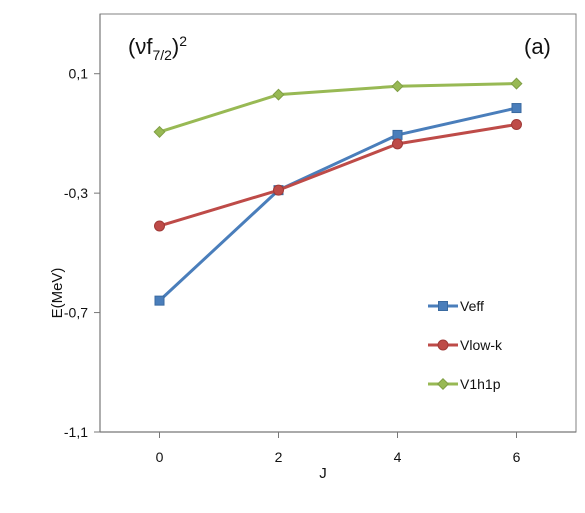  I want to click on legend-item-v1h1p: V1h1p, so click(464, 384).